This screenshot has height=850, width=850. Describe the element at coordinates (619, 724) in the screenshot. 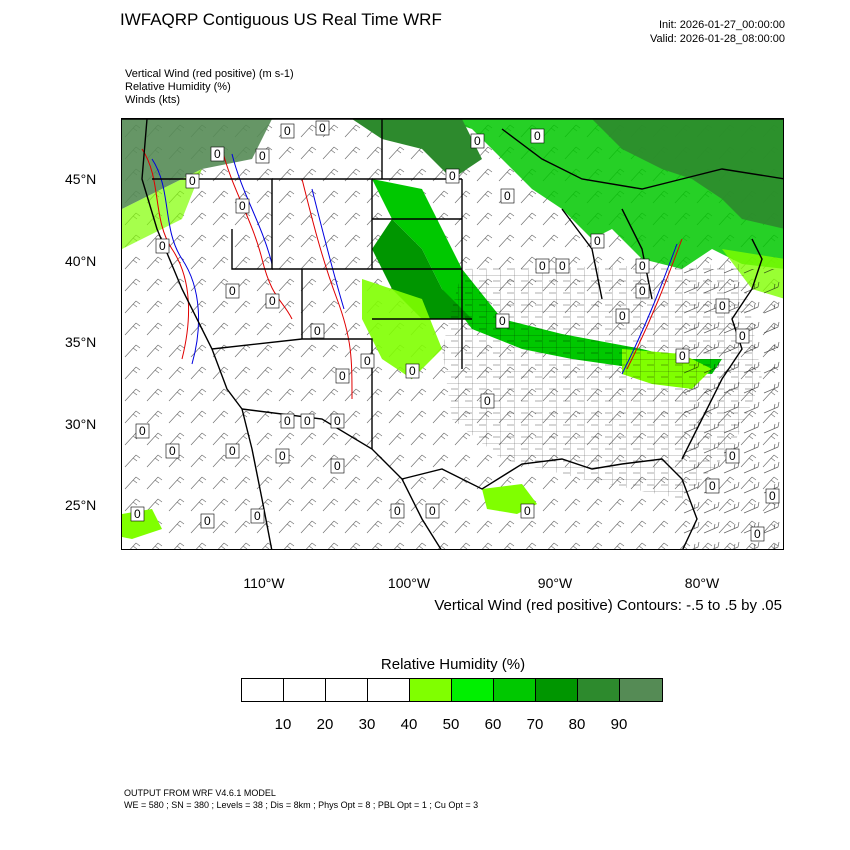

I see `colorbar-tick-label: 90` at that location.